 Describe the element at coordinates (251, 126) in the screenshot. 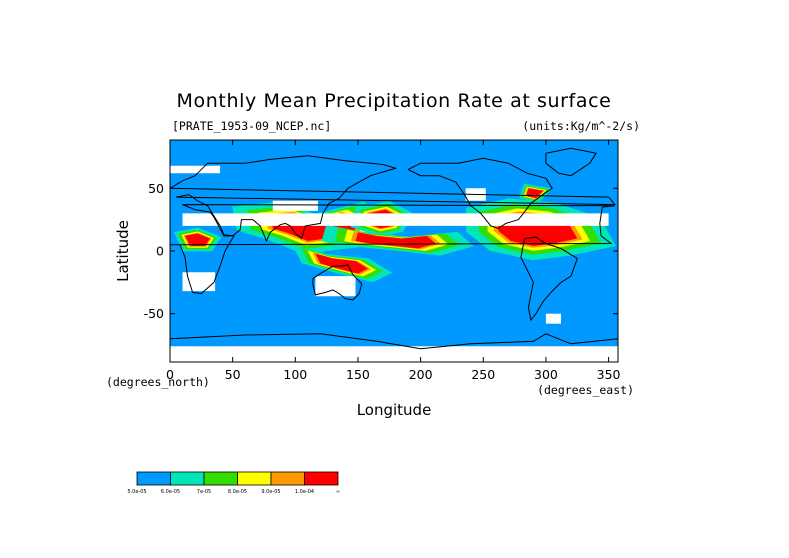

I see `file-label: [PRATE_1953-09_NCEP.nc]` at that location.